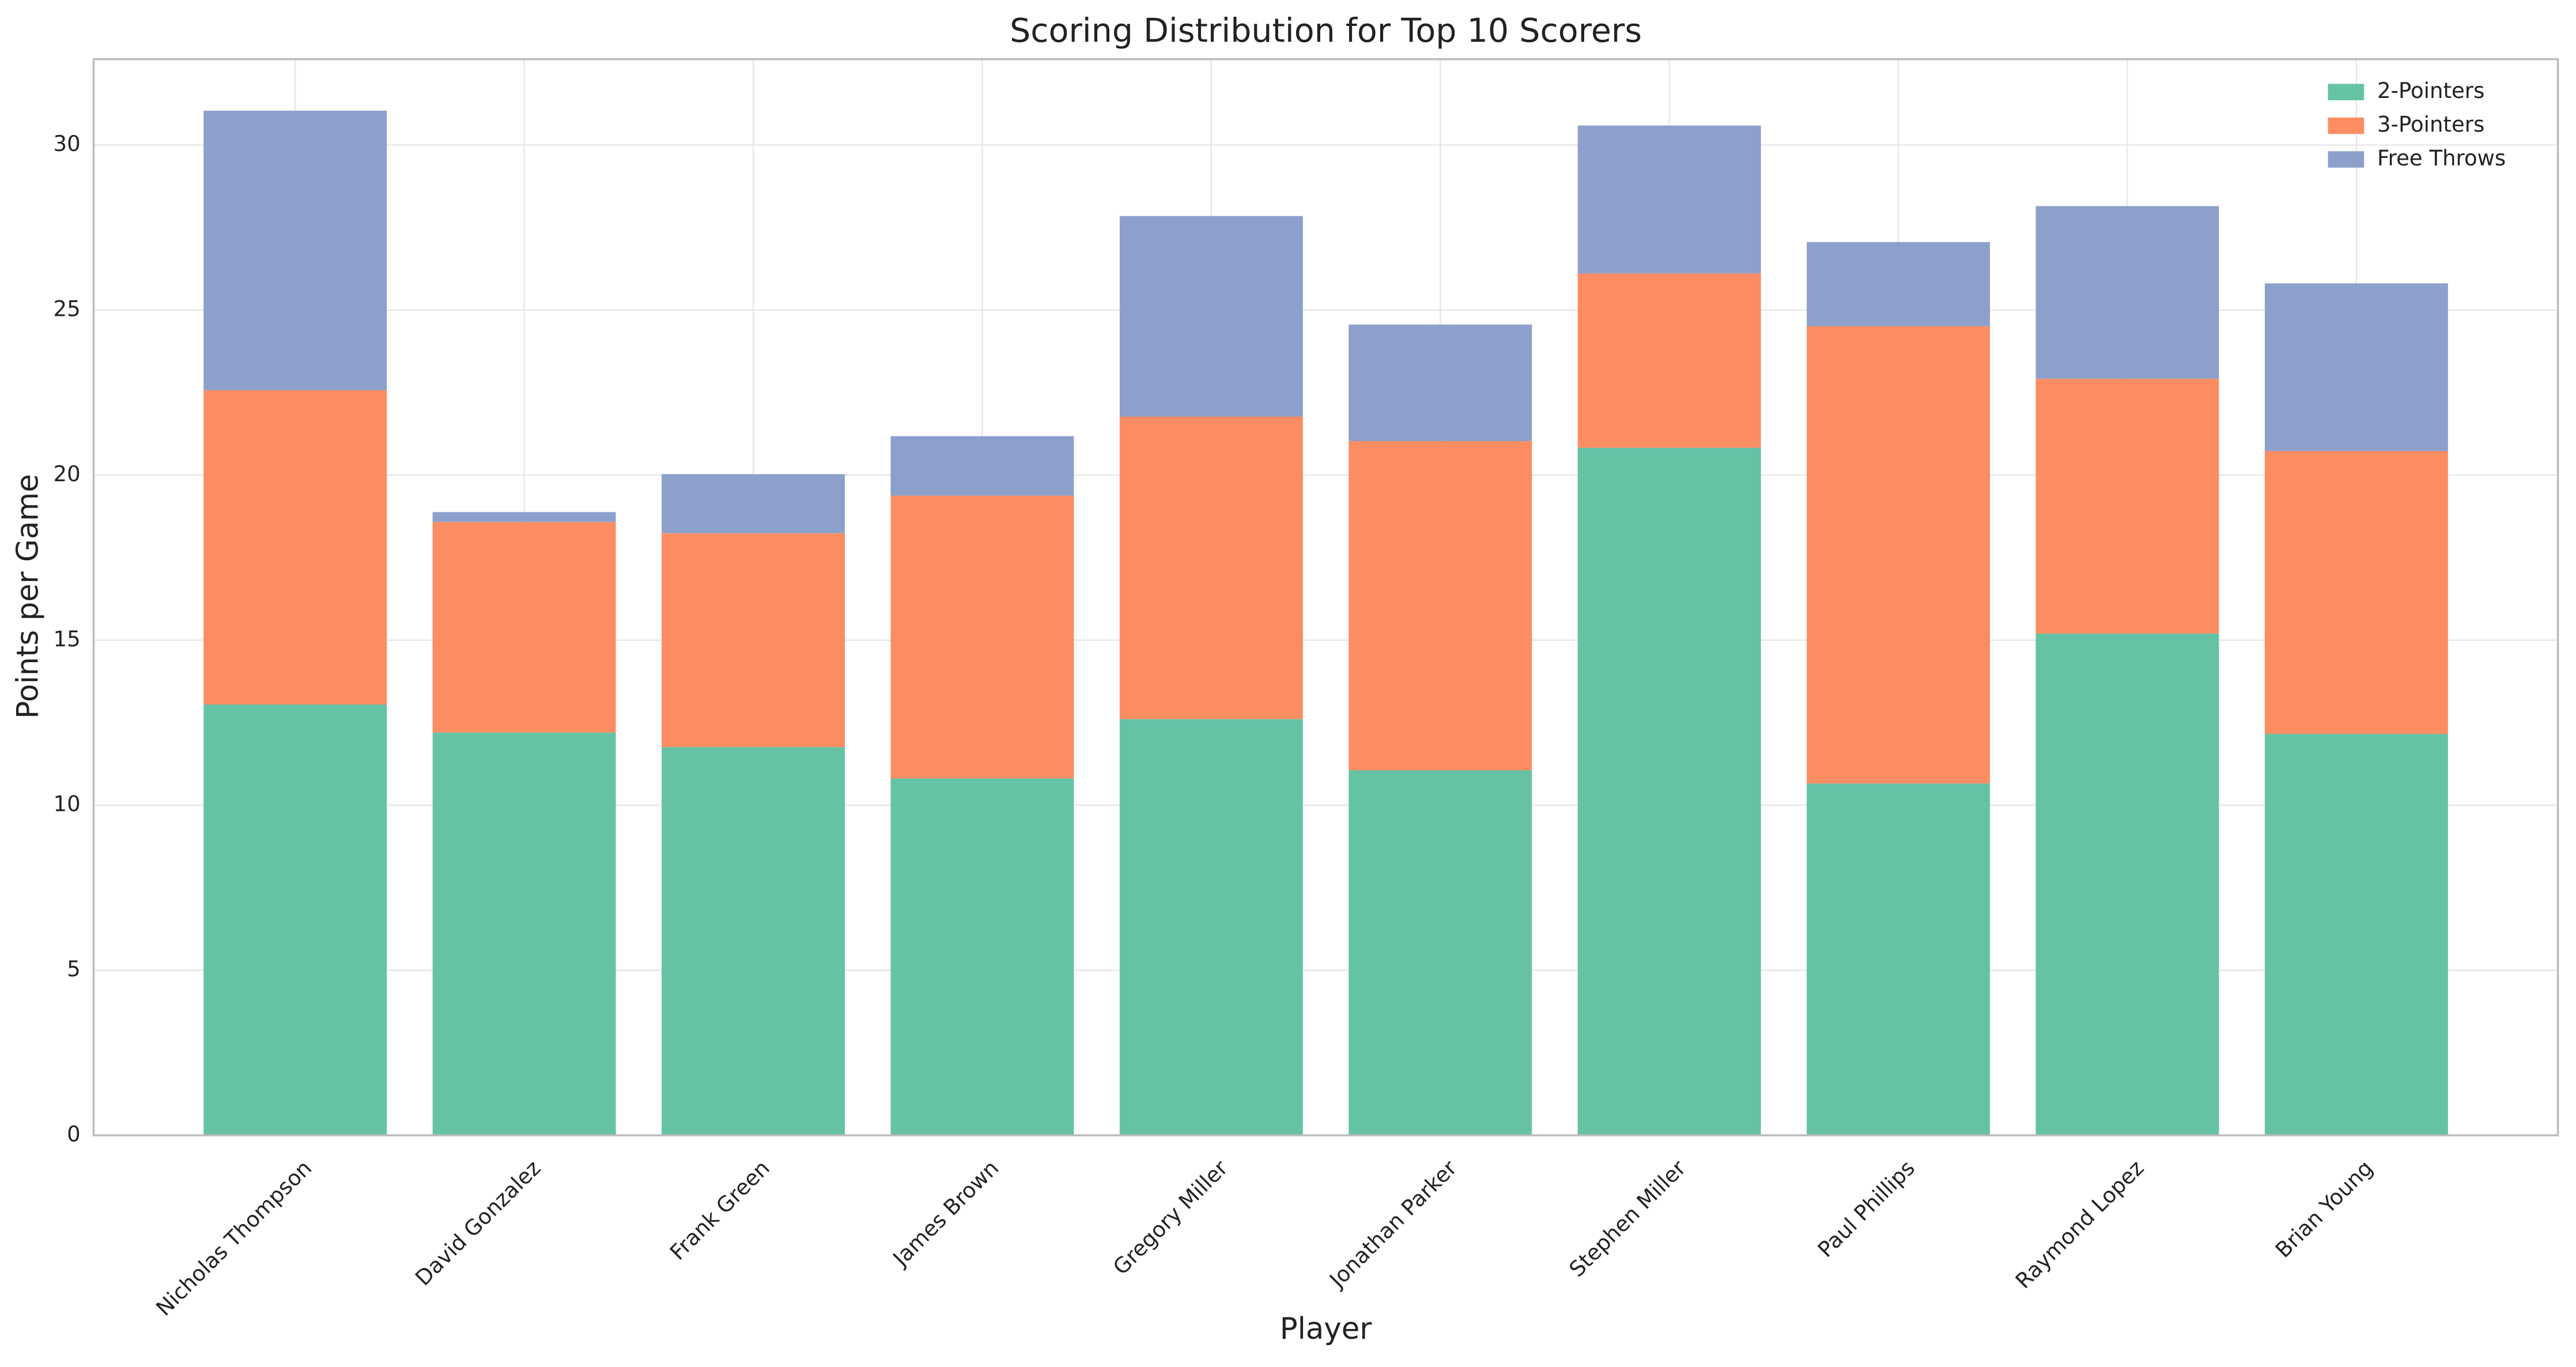  I want to click on x-tick-label: Jonathan Parker, so click(1393, 1224).